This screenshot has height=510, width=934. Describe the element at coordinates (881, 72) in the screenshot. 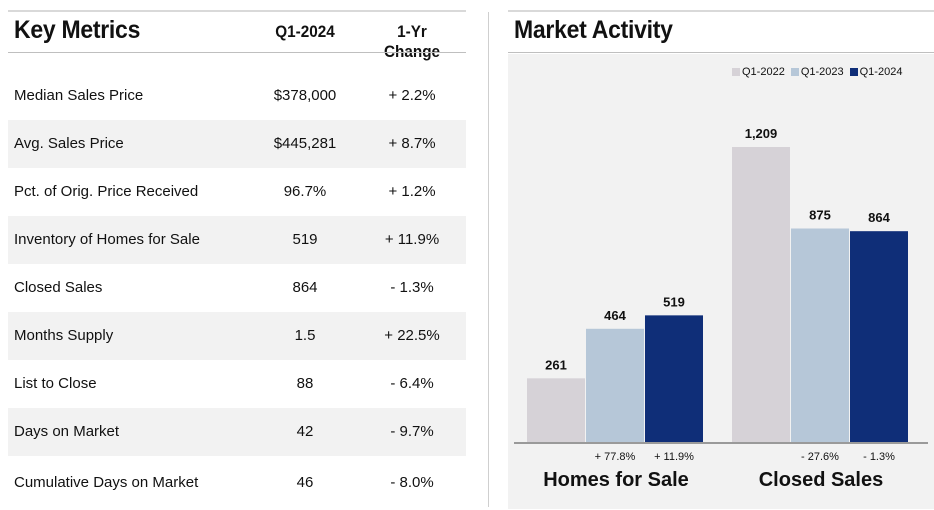

I see `legend-label: Q1-2024` at that location.